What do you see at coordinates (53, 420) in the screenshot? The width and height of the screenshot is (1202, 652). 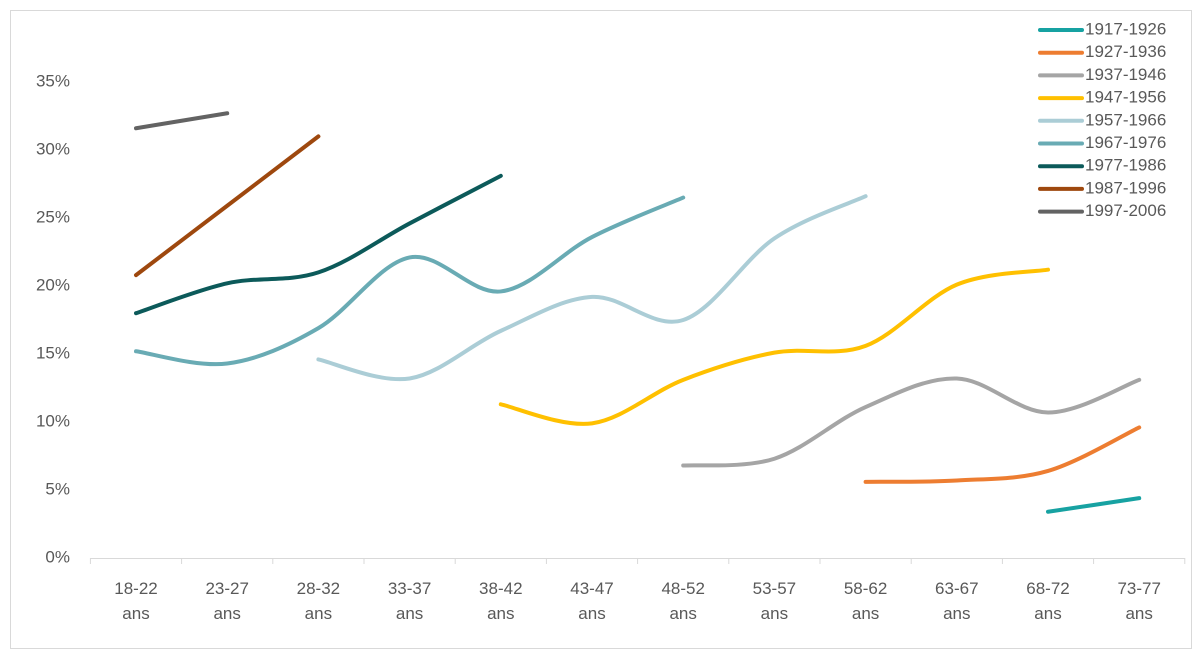 I see `y-tick-label: 10%` at bounding box center [53, 420].